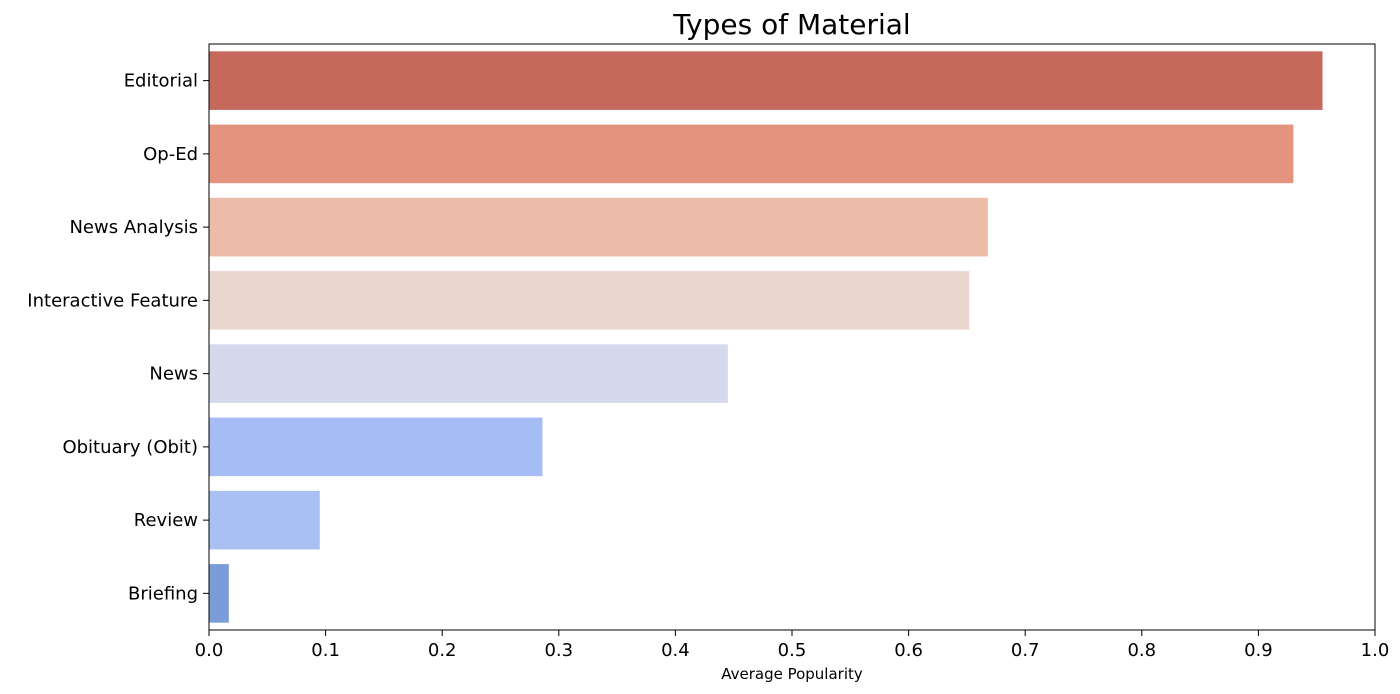 Image resolution: width=1400 pixels, height=694 pixels. I want to click on chart-title: Types of Material, so click(791, 24).